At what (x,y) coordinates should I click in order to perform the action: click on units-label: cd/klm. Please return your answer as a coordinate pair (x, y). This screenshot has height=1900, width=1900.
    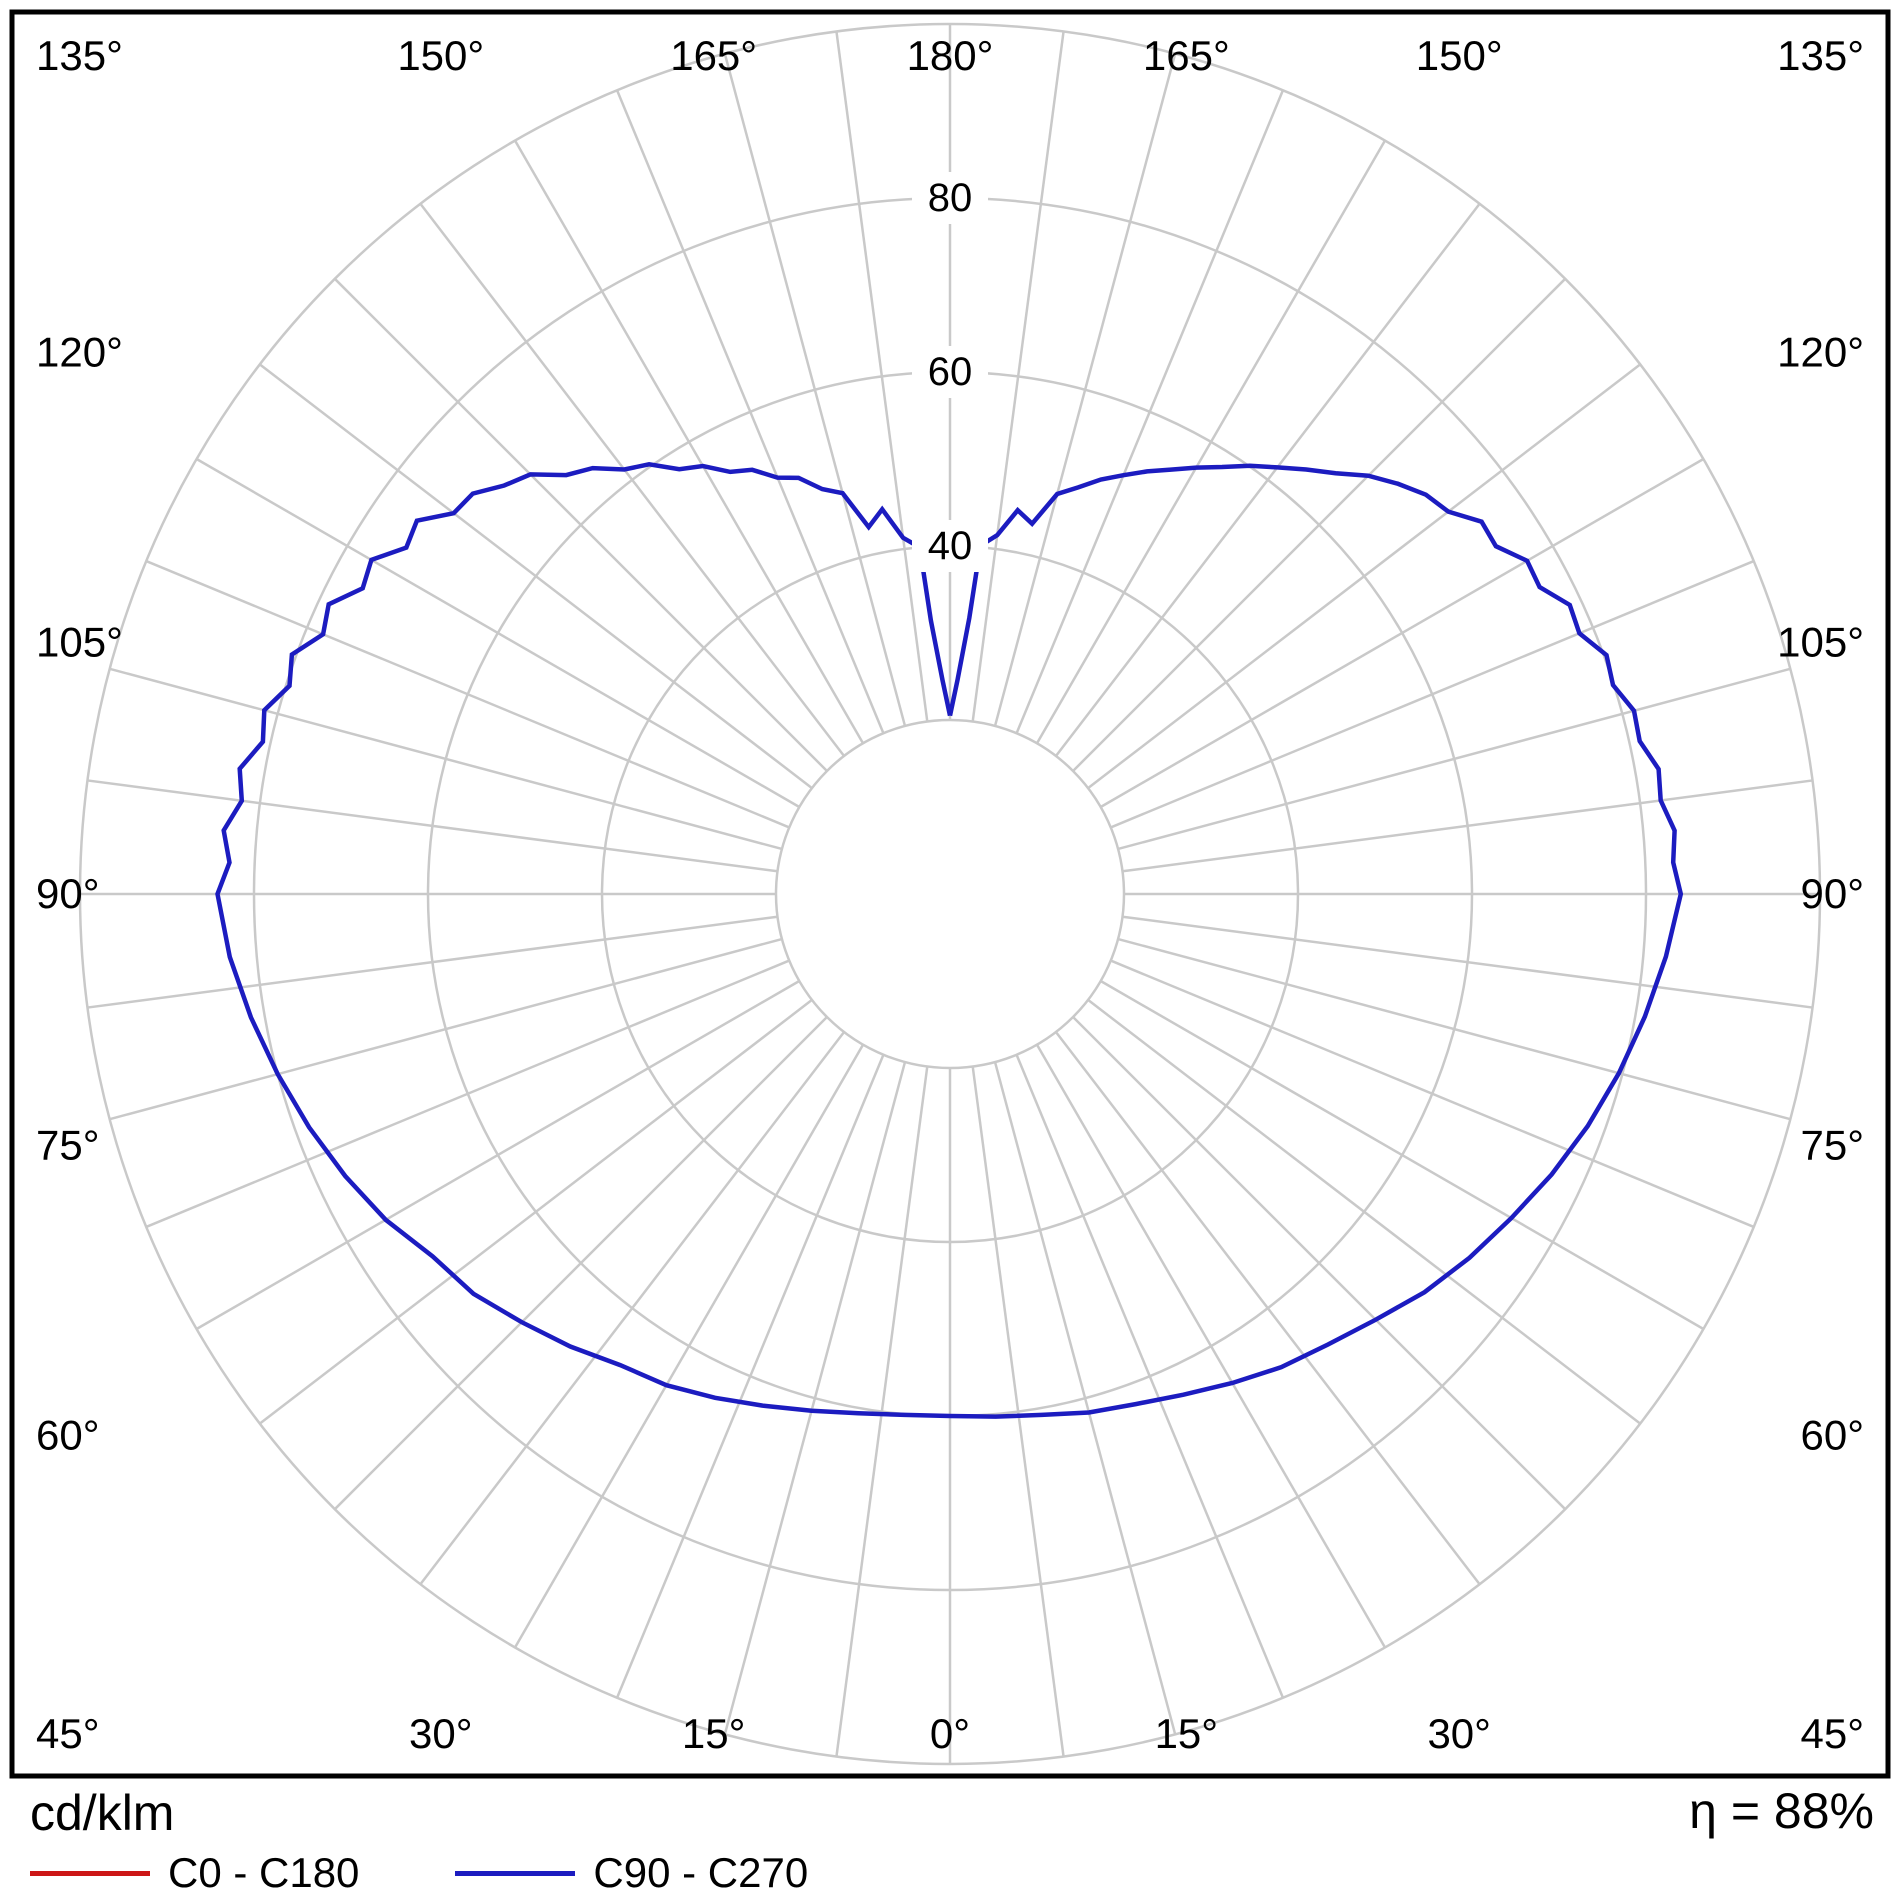
    Looking at the image, I should click on (102, 1813).